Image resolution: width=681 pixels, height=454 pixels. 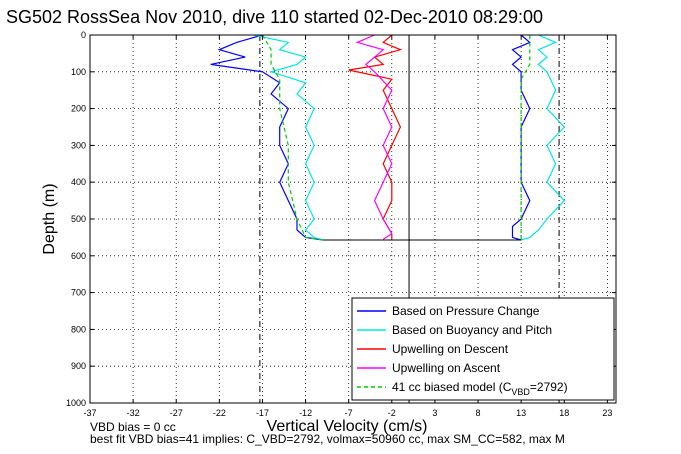 What do you see at coordinates (472, 330) in the screenshot?
I see `legend-label: Based on Buoyancy and Pitch` at bounding box center [472, 330].